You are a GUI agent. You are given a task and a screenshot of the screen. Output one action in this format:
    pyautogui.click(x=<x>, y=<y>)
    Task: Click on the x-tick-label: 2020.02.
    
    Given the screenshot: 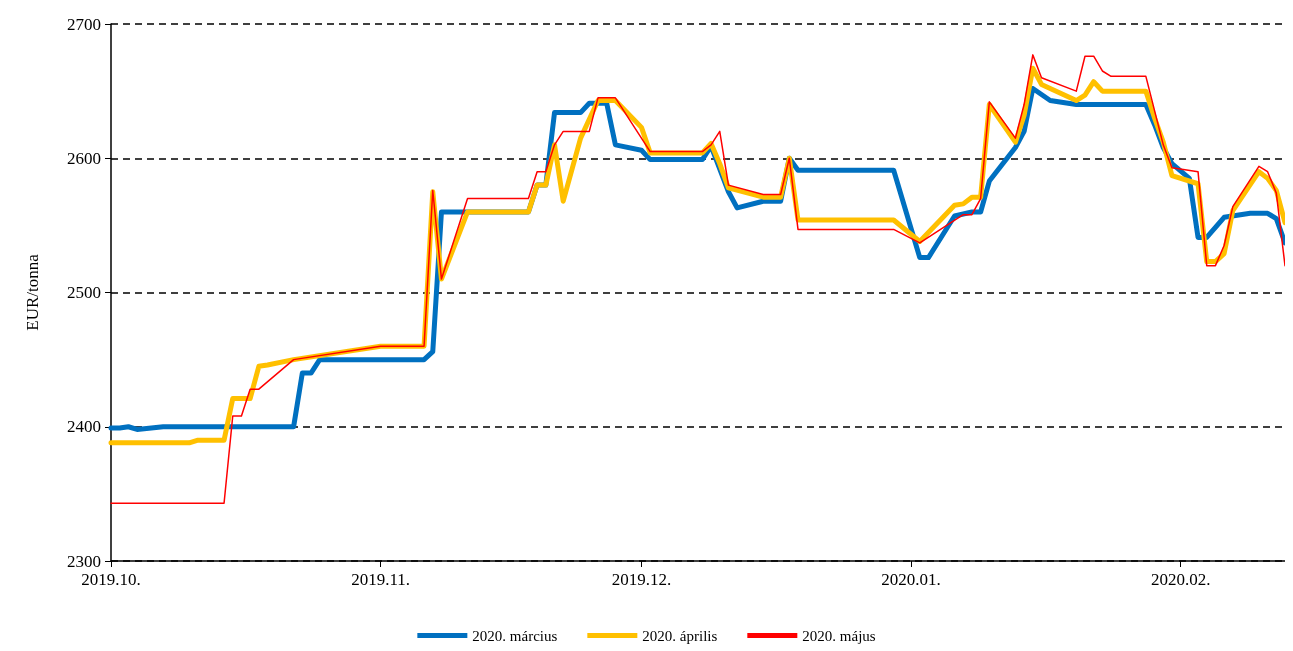 What is the action you would take?
    pyautogui.click(x=1180, y=579)
    